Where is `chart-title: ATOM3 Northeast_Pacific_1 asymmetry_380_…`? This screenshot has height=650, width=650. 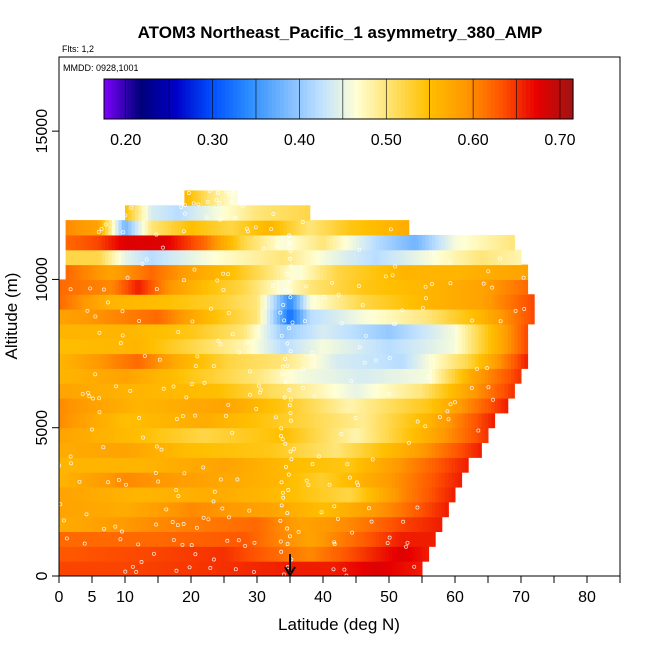
chart-title: ATOM3 Northeast_Pacific_1 asymmetry_380_… is located at coordinates (340, 32).